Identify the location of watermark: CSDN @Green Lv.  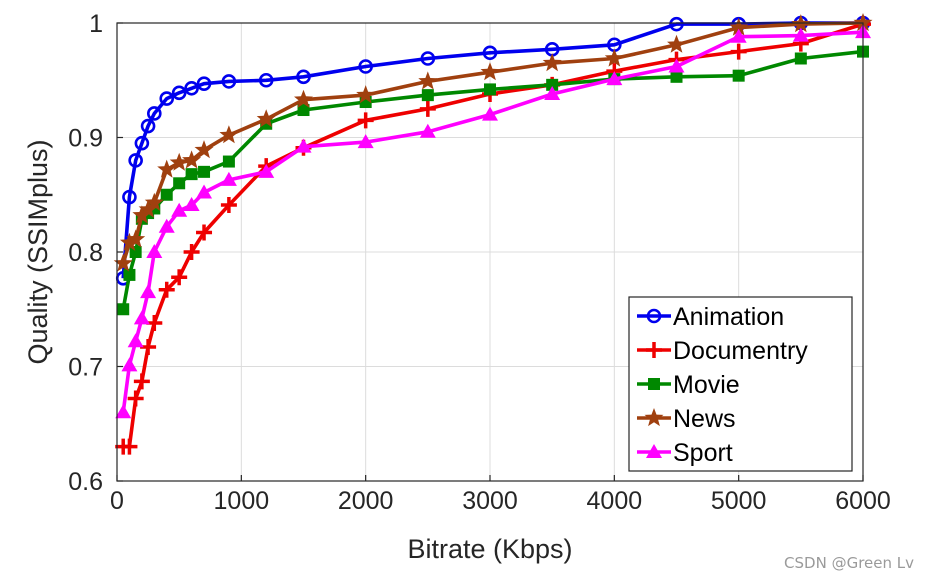
(849, 563).